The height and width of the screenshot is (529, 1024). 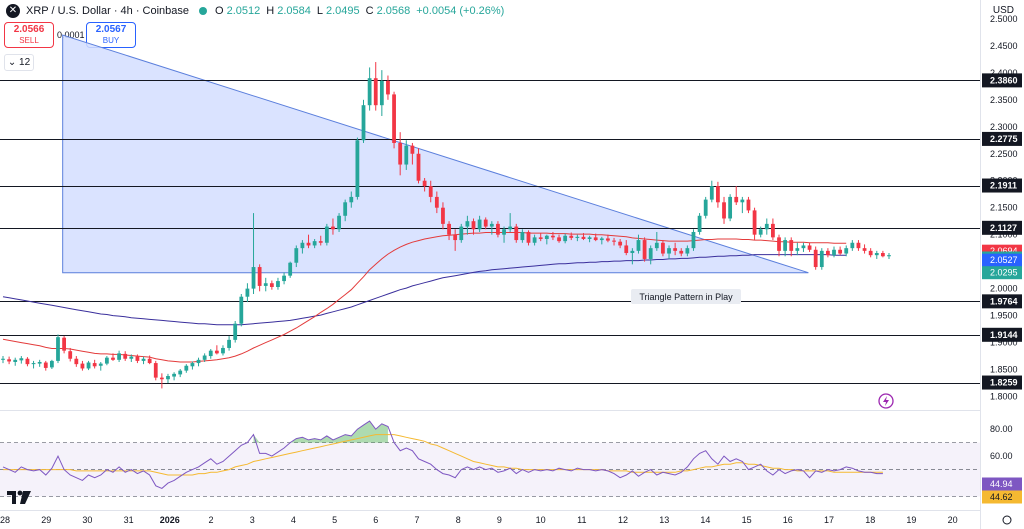 What do you see at coordinates (416, 520) in the screenshot?
I see `time-tick-label: 7` at bounding box center [416, 520].